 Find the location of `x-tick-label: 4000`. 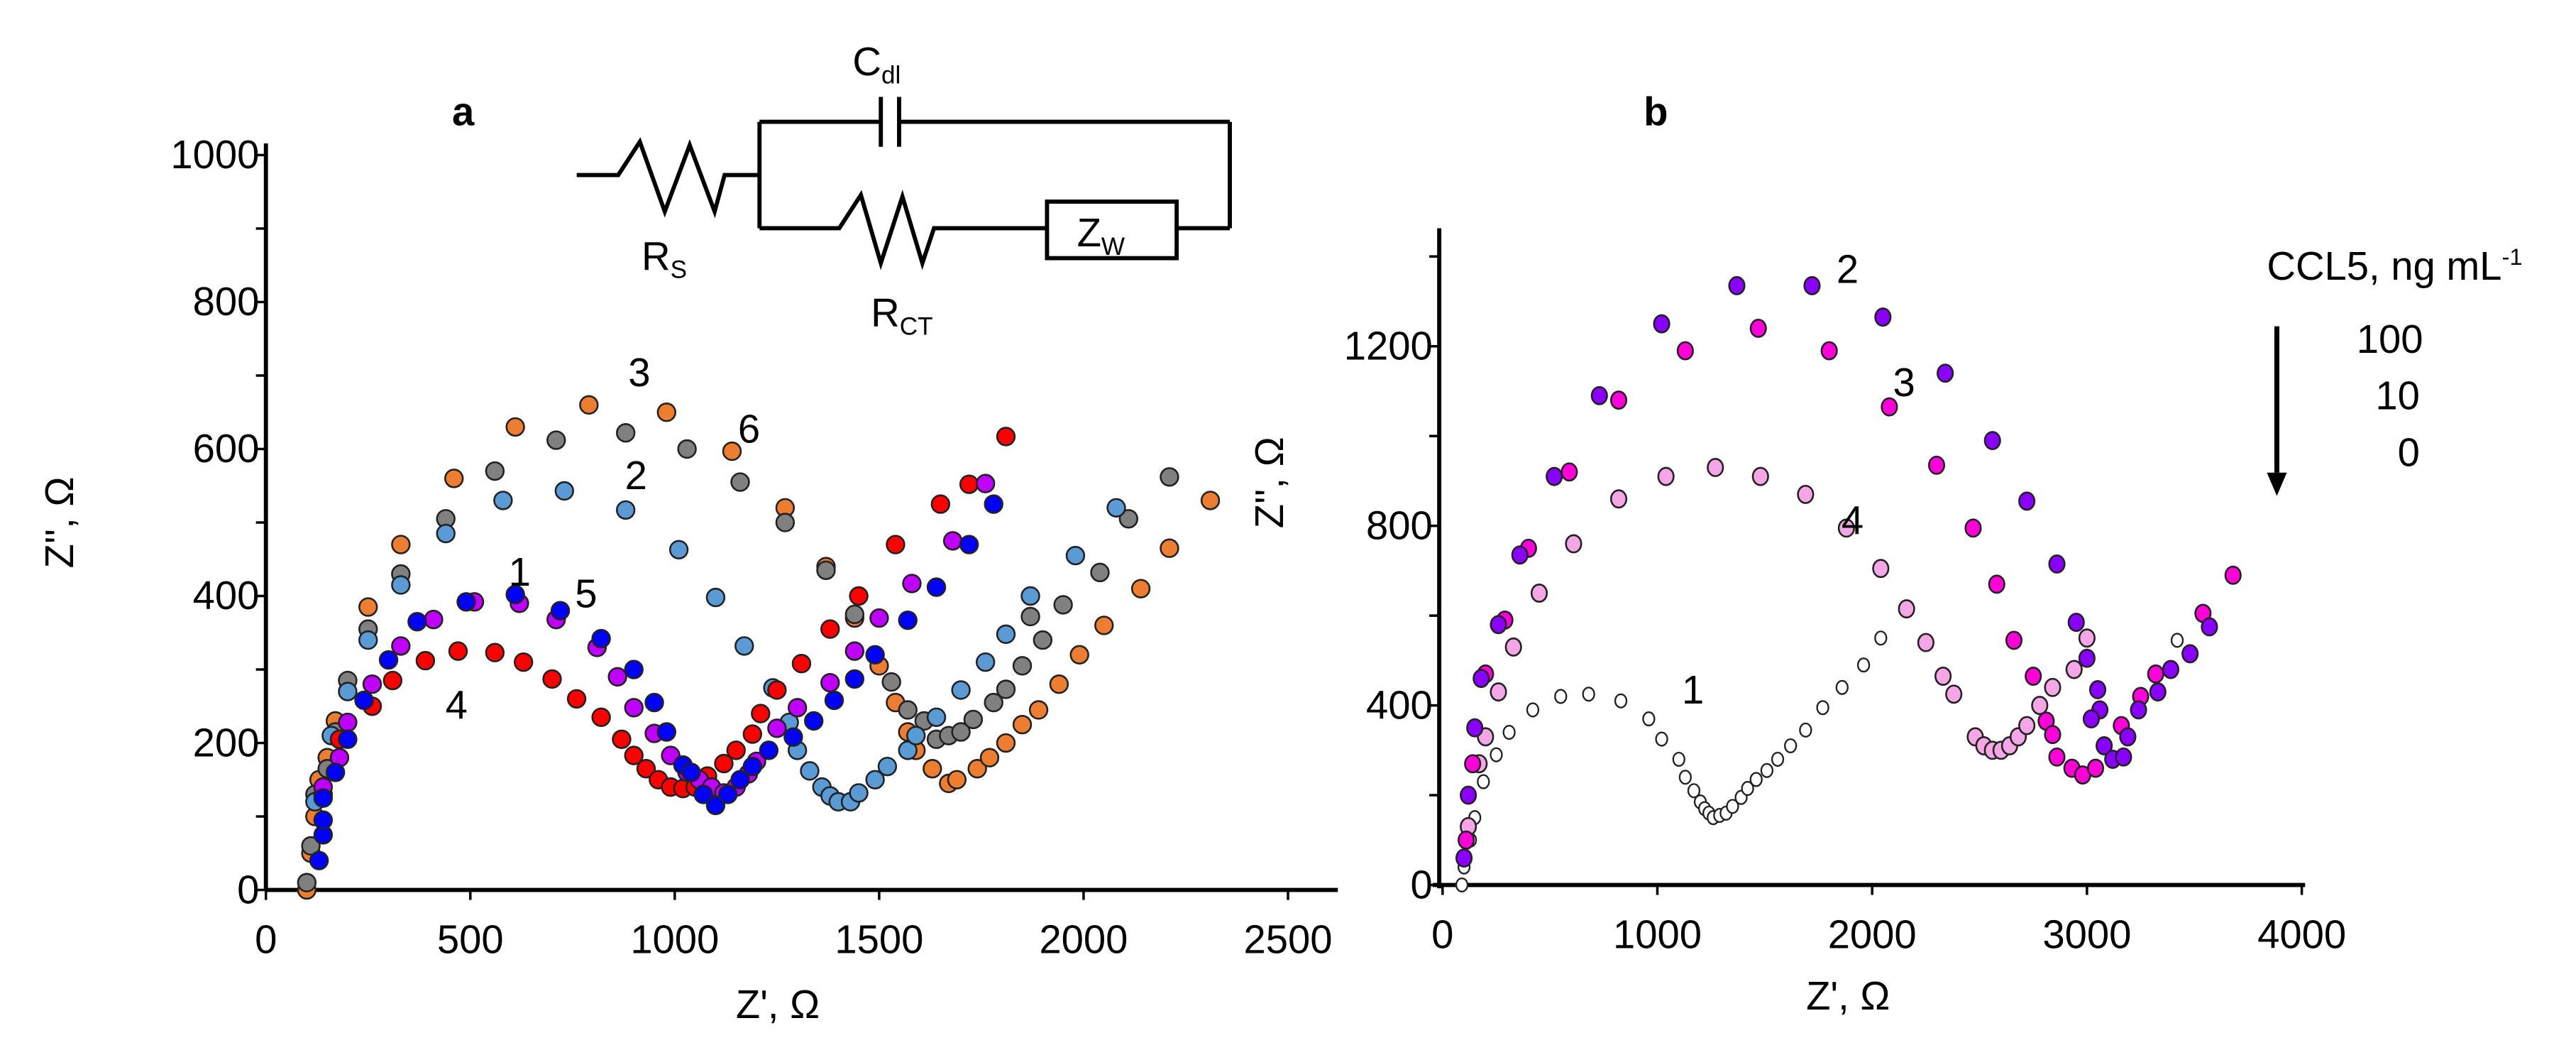

x-tick-label: 4000 is located at coordinates (2301, 934).